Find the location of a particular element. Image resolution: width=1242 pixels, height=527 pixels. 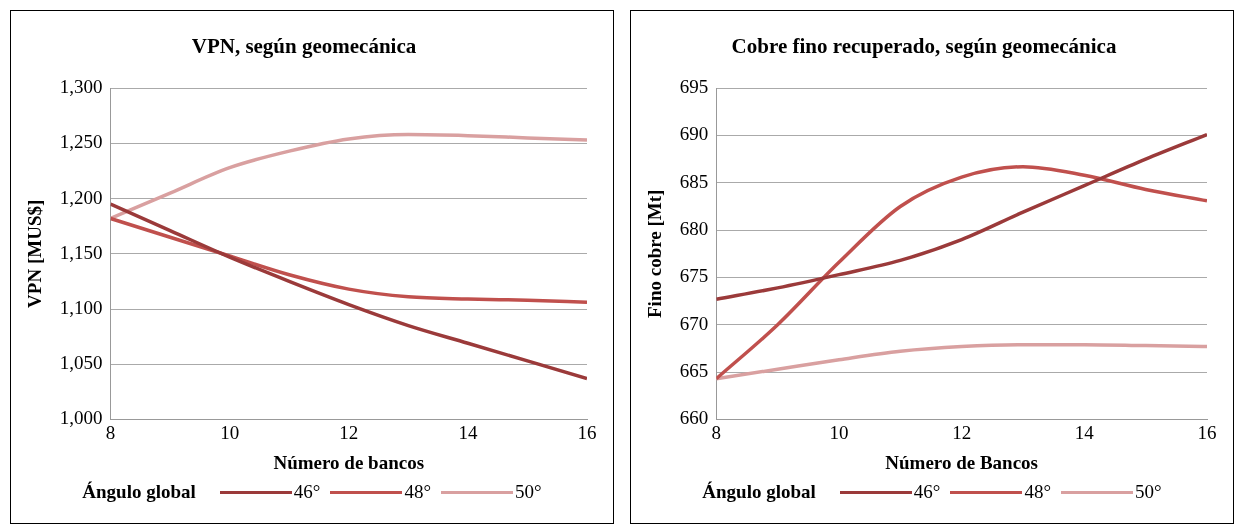

x-axis-title: Número de bancos is located at coordinates (349, 462).